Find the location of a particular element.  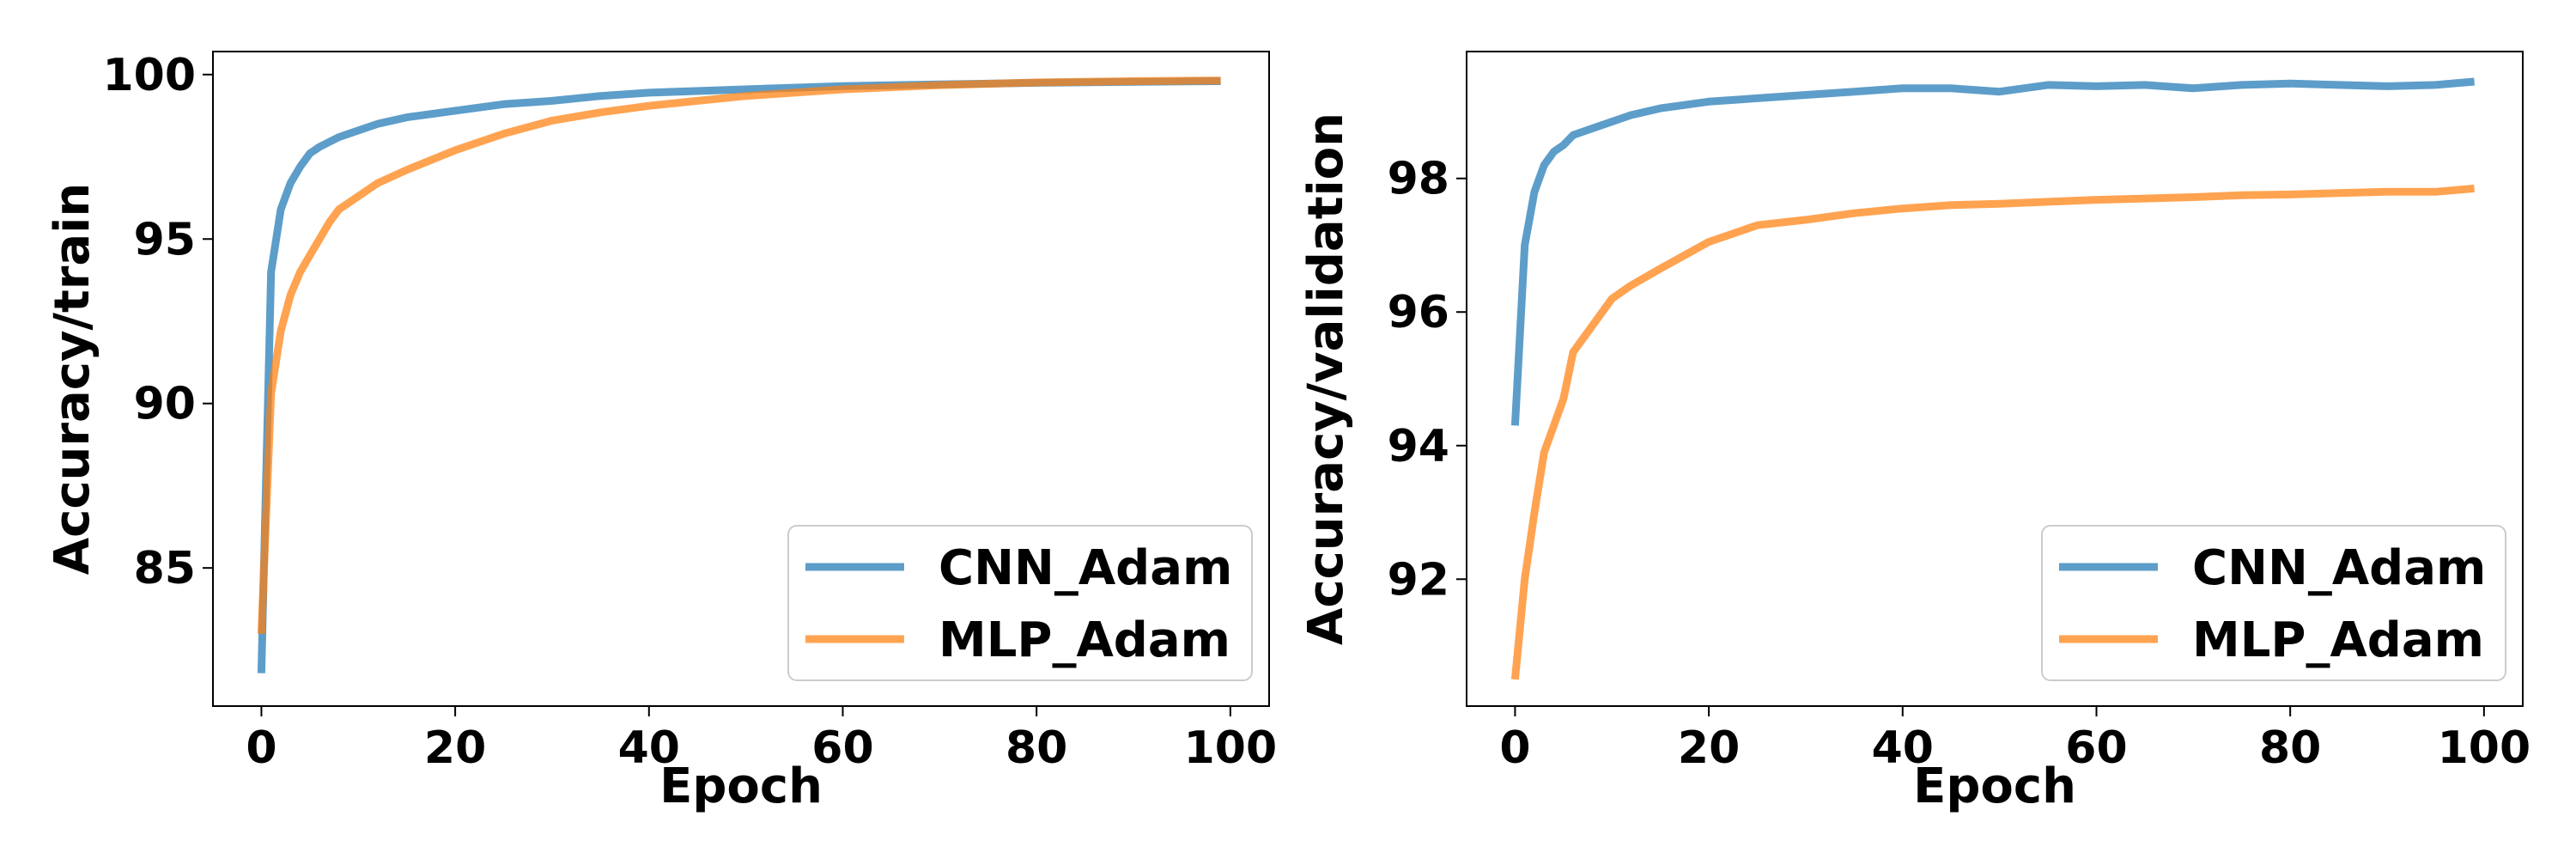

y-tick-label: 94 is located at coordinates (1418, 447).